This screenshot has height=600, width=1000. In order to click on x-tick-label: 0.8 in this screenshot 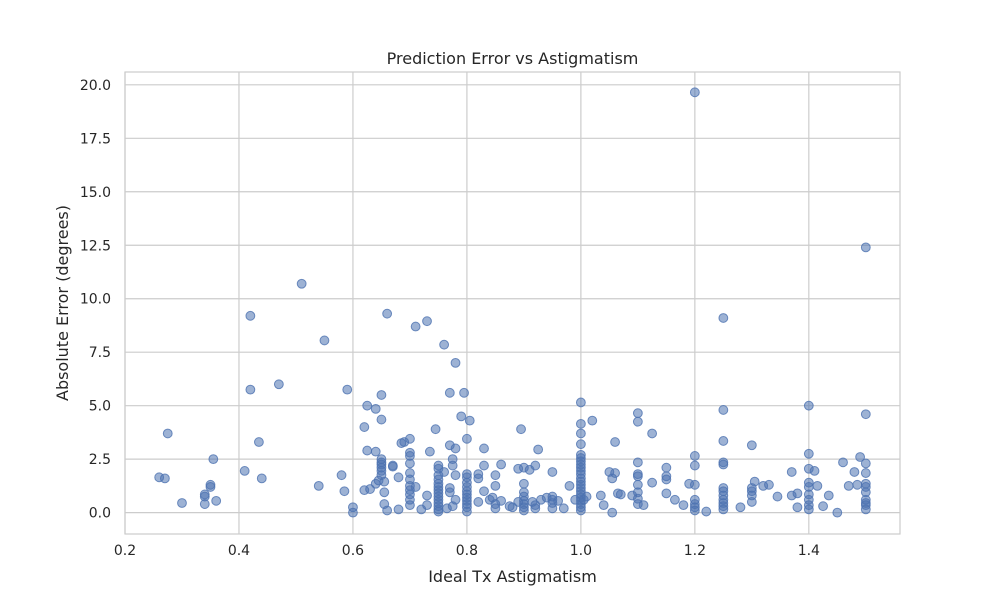, I will do `click(467, 551)`.